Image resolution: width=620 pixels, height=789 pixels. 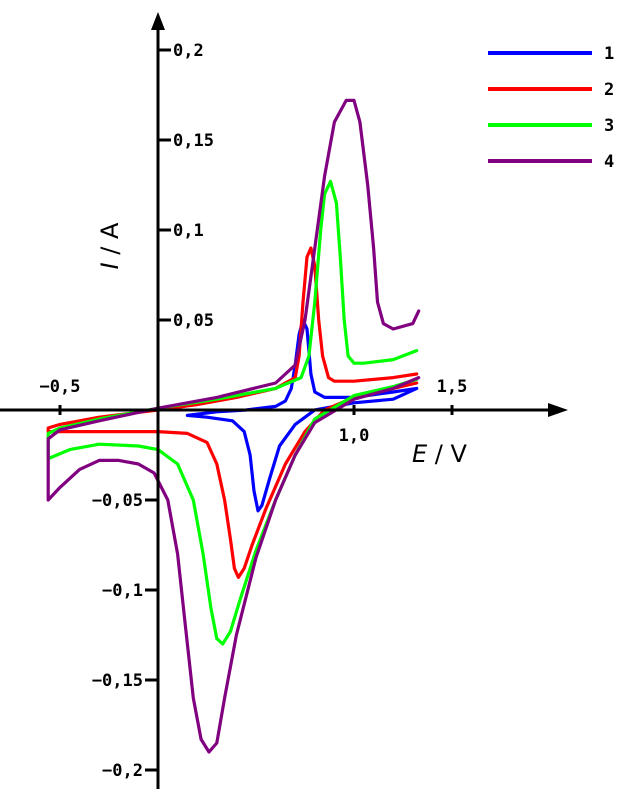 I want to click on legend-label-3: 3, so click(x=609, y=126).